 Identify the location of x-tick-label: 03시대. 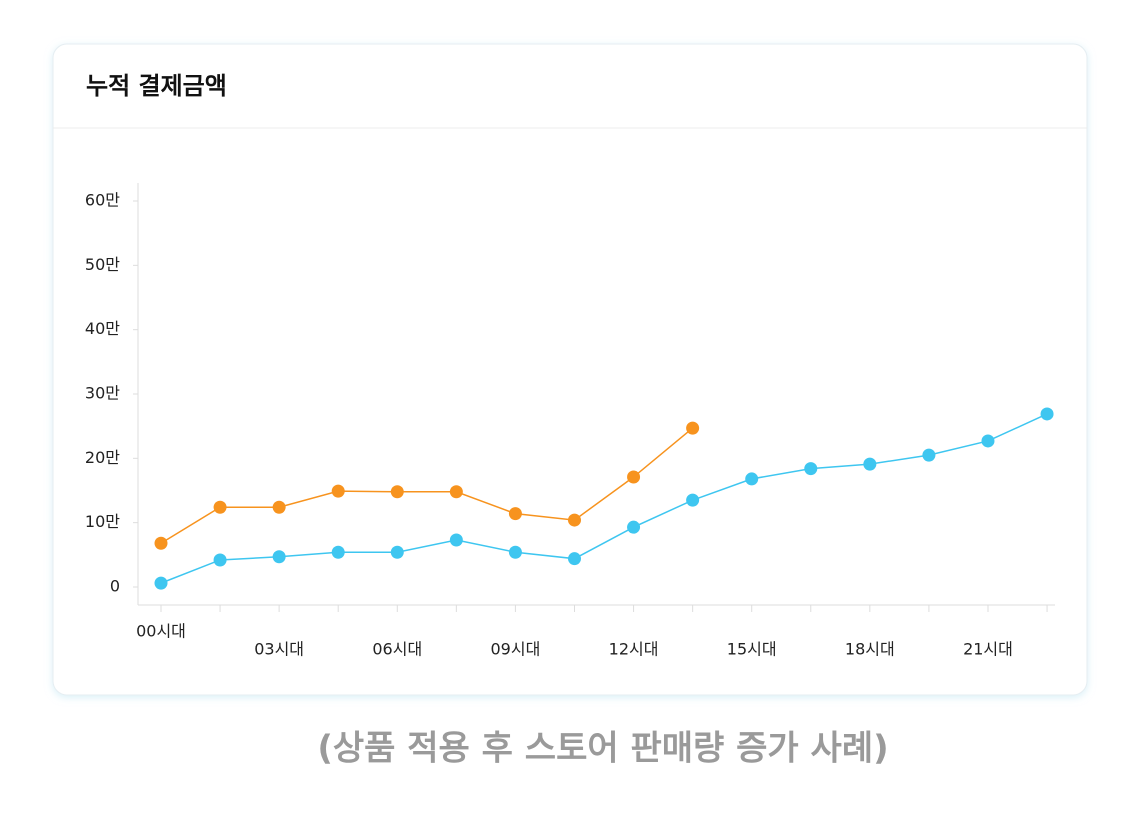
(279, 649).